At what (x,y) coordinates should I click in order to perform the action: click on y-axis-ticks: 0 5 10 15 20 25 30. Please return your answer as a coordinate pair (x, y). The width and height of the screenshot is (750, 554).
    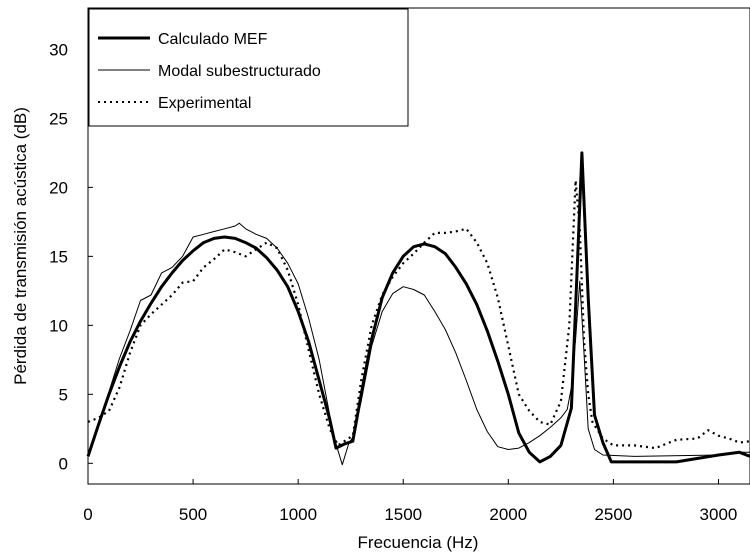
    Looking at the image, I should click on (71, 256).